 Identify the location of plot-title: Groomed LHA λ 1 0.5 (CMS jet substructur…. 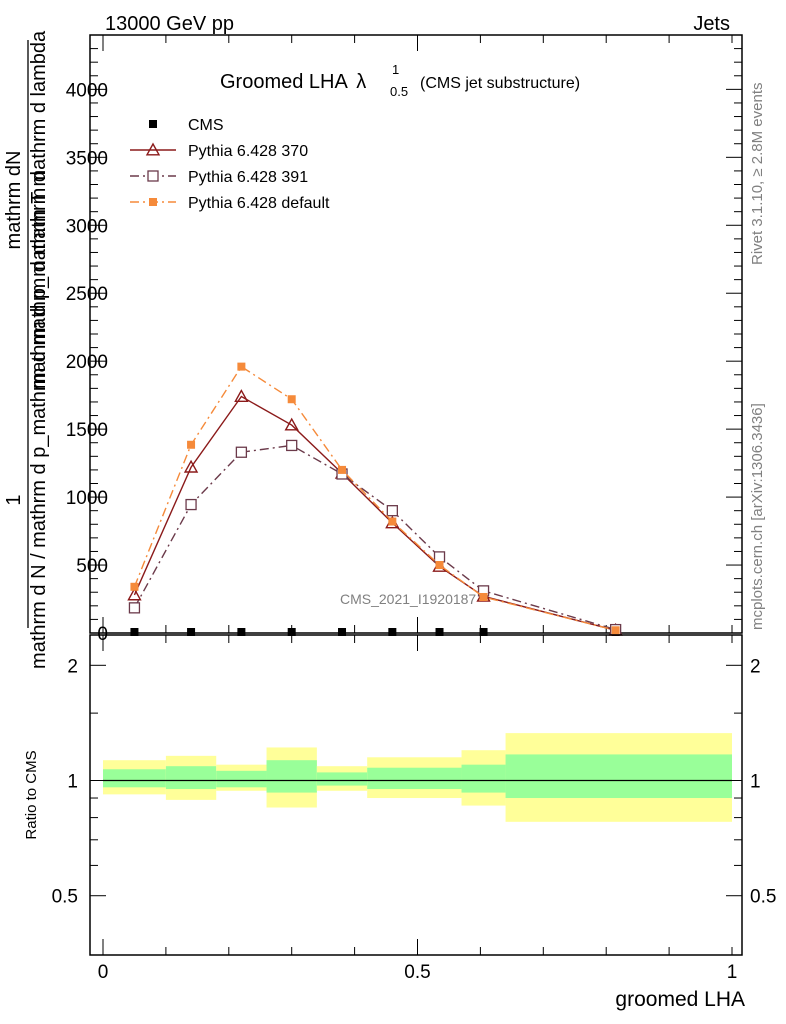
(400, 80).